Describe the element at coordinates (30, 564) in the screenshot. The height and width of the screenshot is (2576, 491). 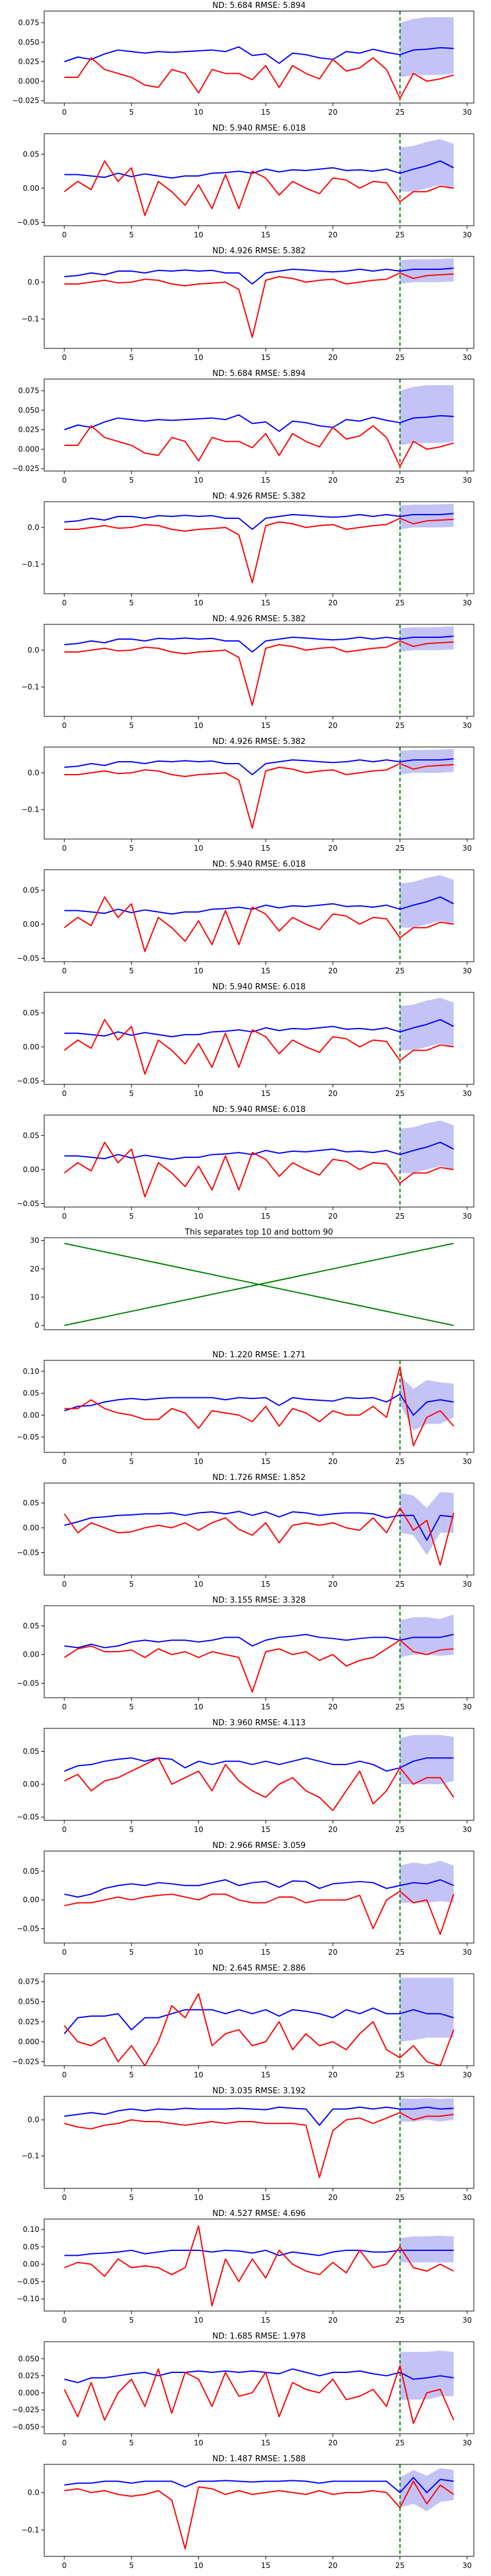
I see `y-tick-label: −0.1` at that location.